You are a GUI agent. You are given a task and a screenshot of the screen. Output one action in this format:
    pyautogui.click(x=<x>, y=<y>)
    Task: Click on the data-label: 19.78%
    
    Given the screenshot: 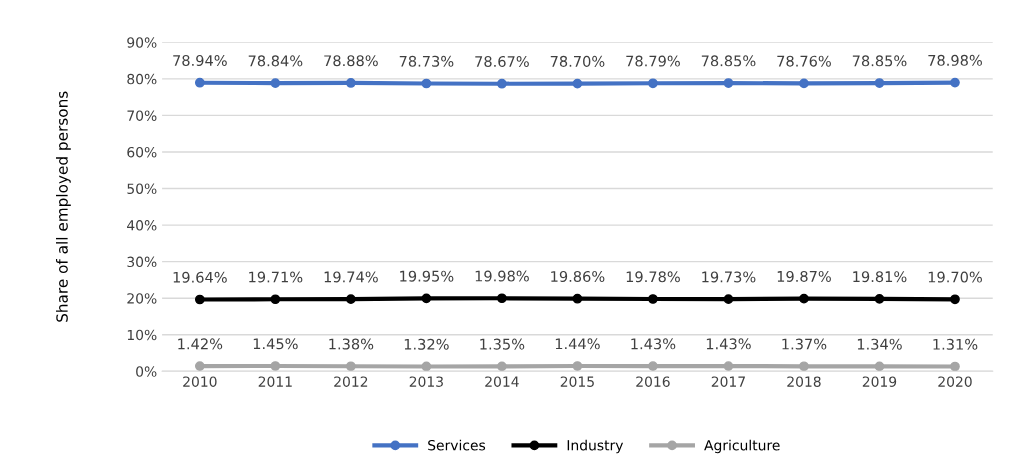 What is the action you would take?
    pyautogui.click(x=653, y=277)
    